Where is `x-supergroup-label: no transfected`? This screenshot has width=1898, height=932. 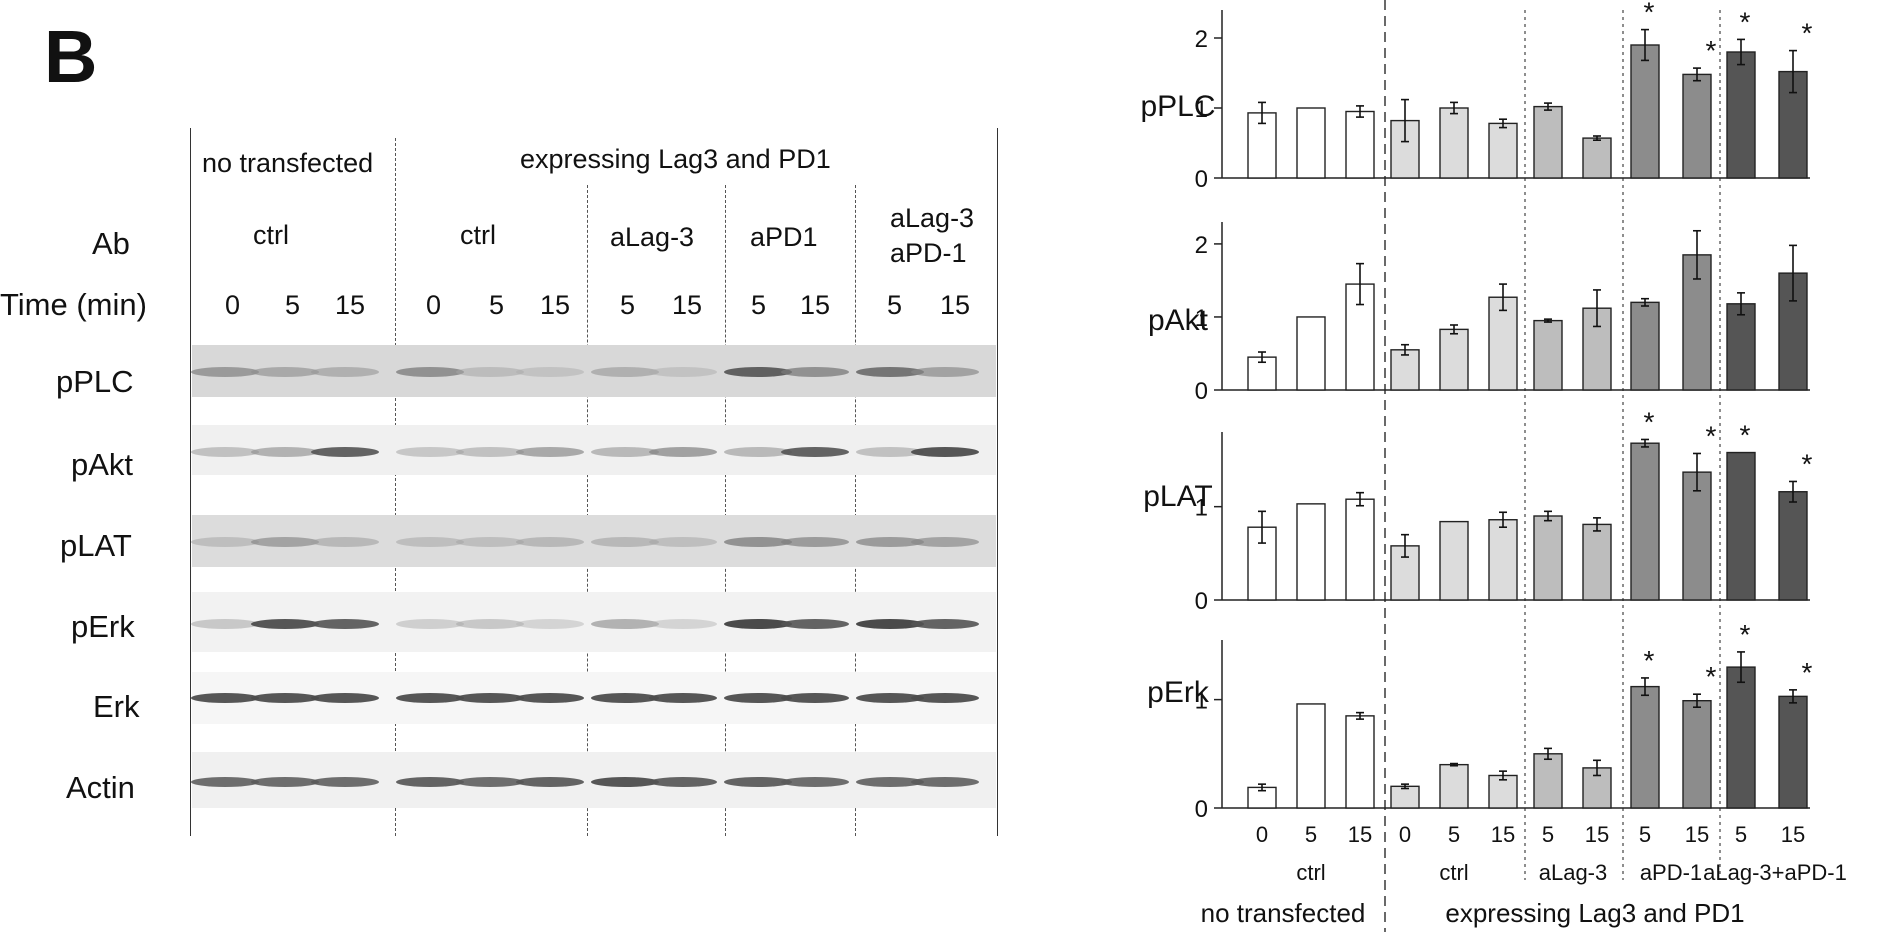 x-supergroup-label: no transfected is located at coordinates (1283, 913).